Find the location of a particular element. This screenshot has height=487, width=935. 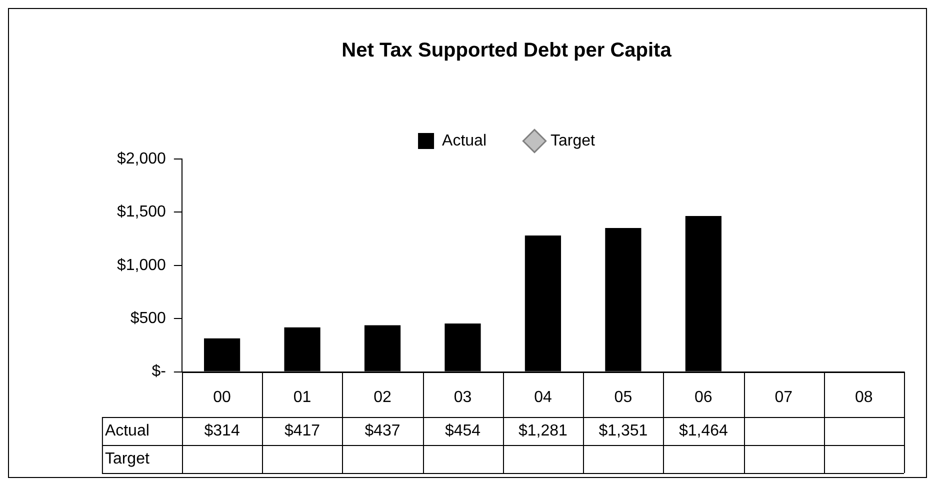

x-tick-label: 01 is located at coordinates (302, 397).